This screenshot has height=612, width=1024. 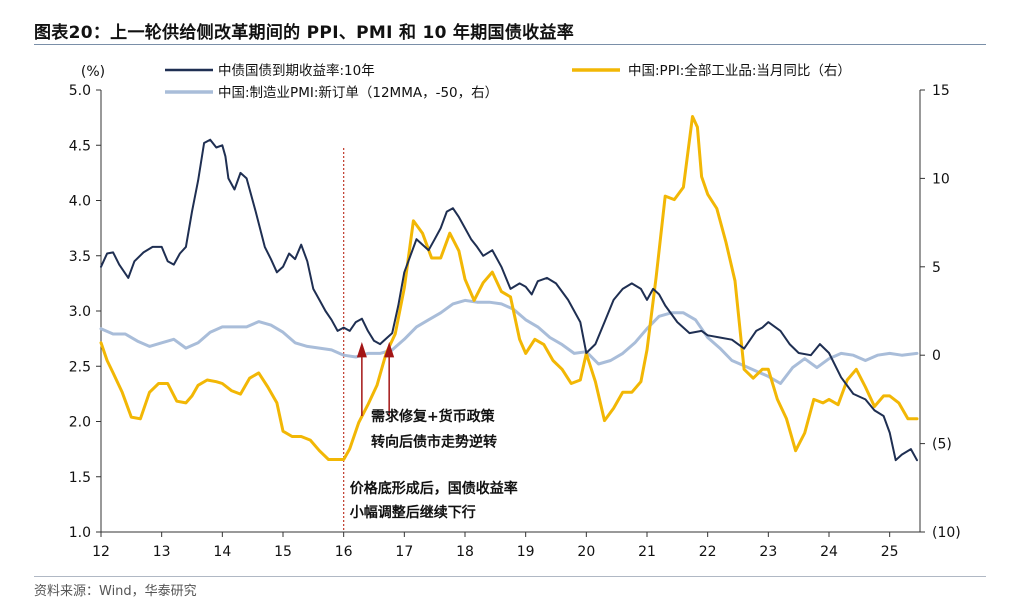 I want to click on x-tick-label: 17, so click(x=404, y=552).